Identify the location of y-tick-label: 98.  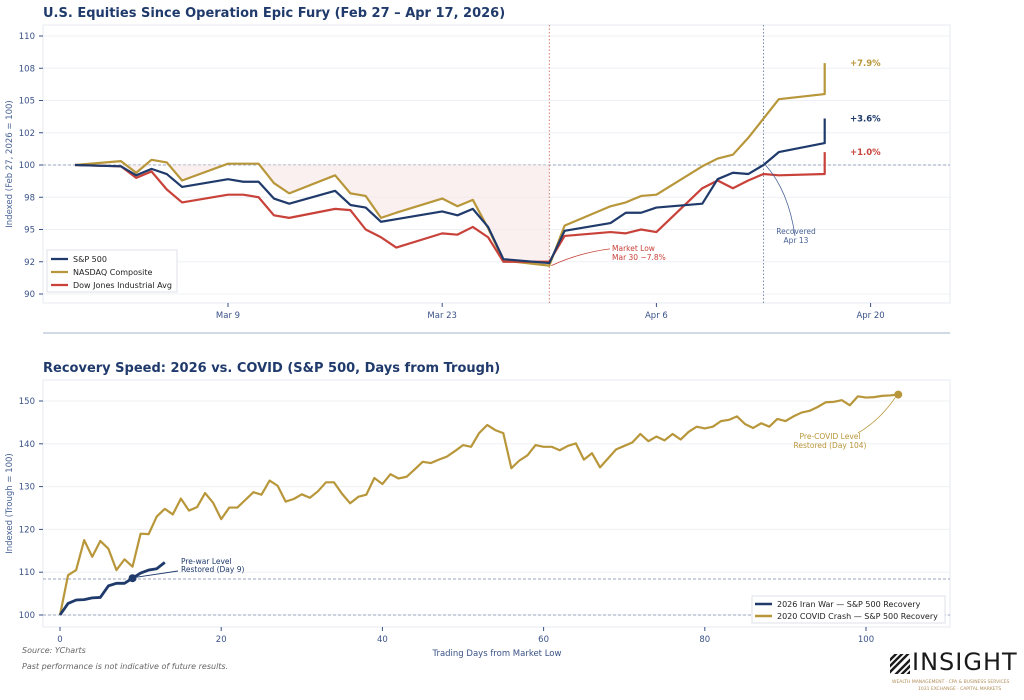
(29, 198).